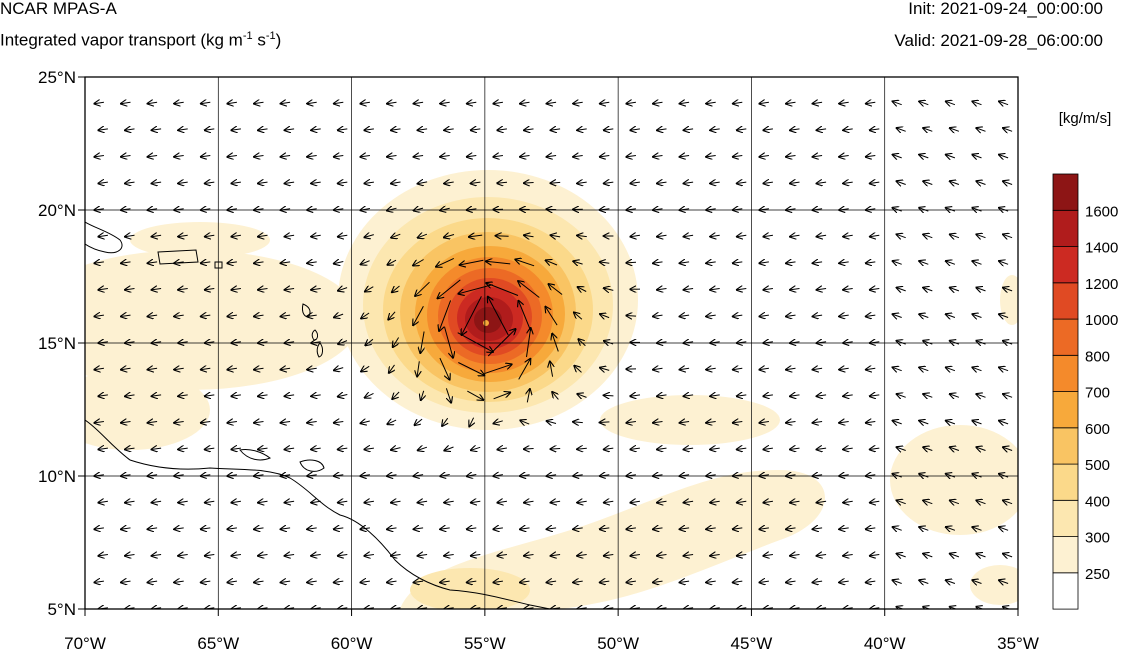 This screenshot has height=659, width=1125. What do you see at coordinates (247, 36) in the screenshot?
I see `subtitle-exponent-1: -1` at bounding box center [247, 36].